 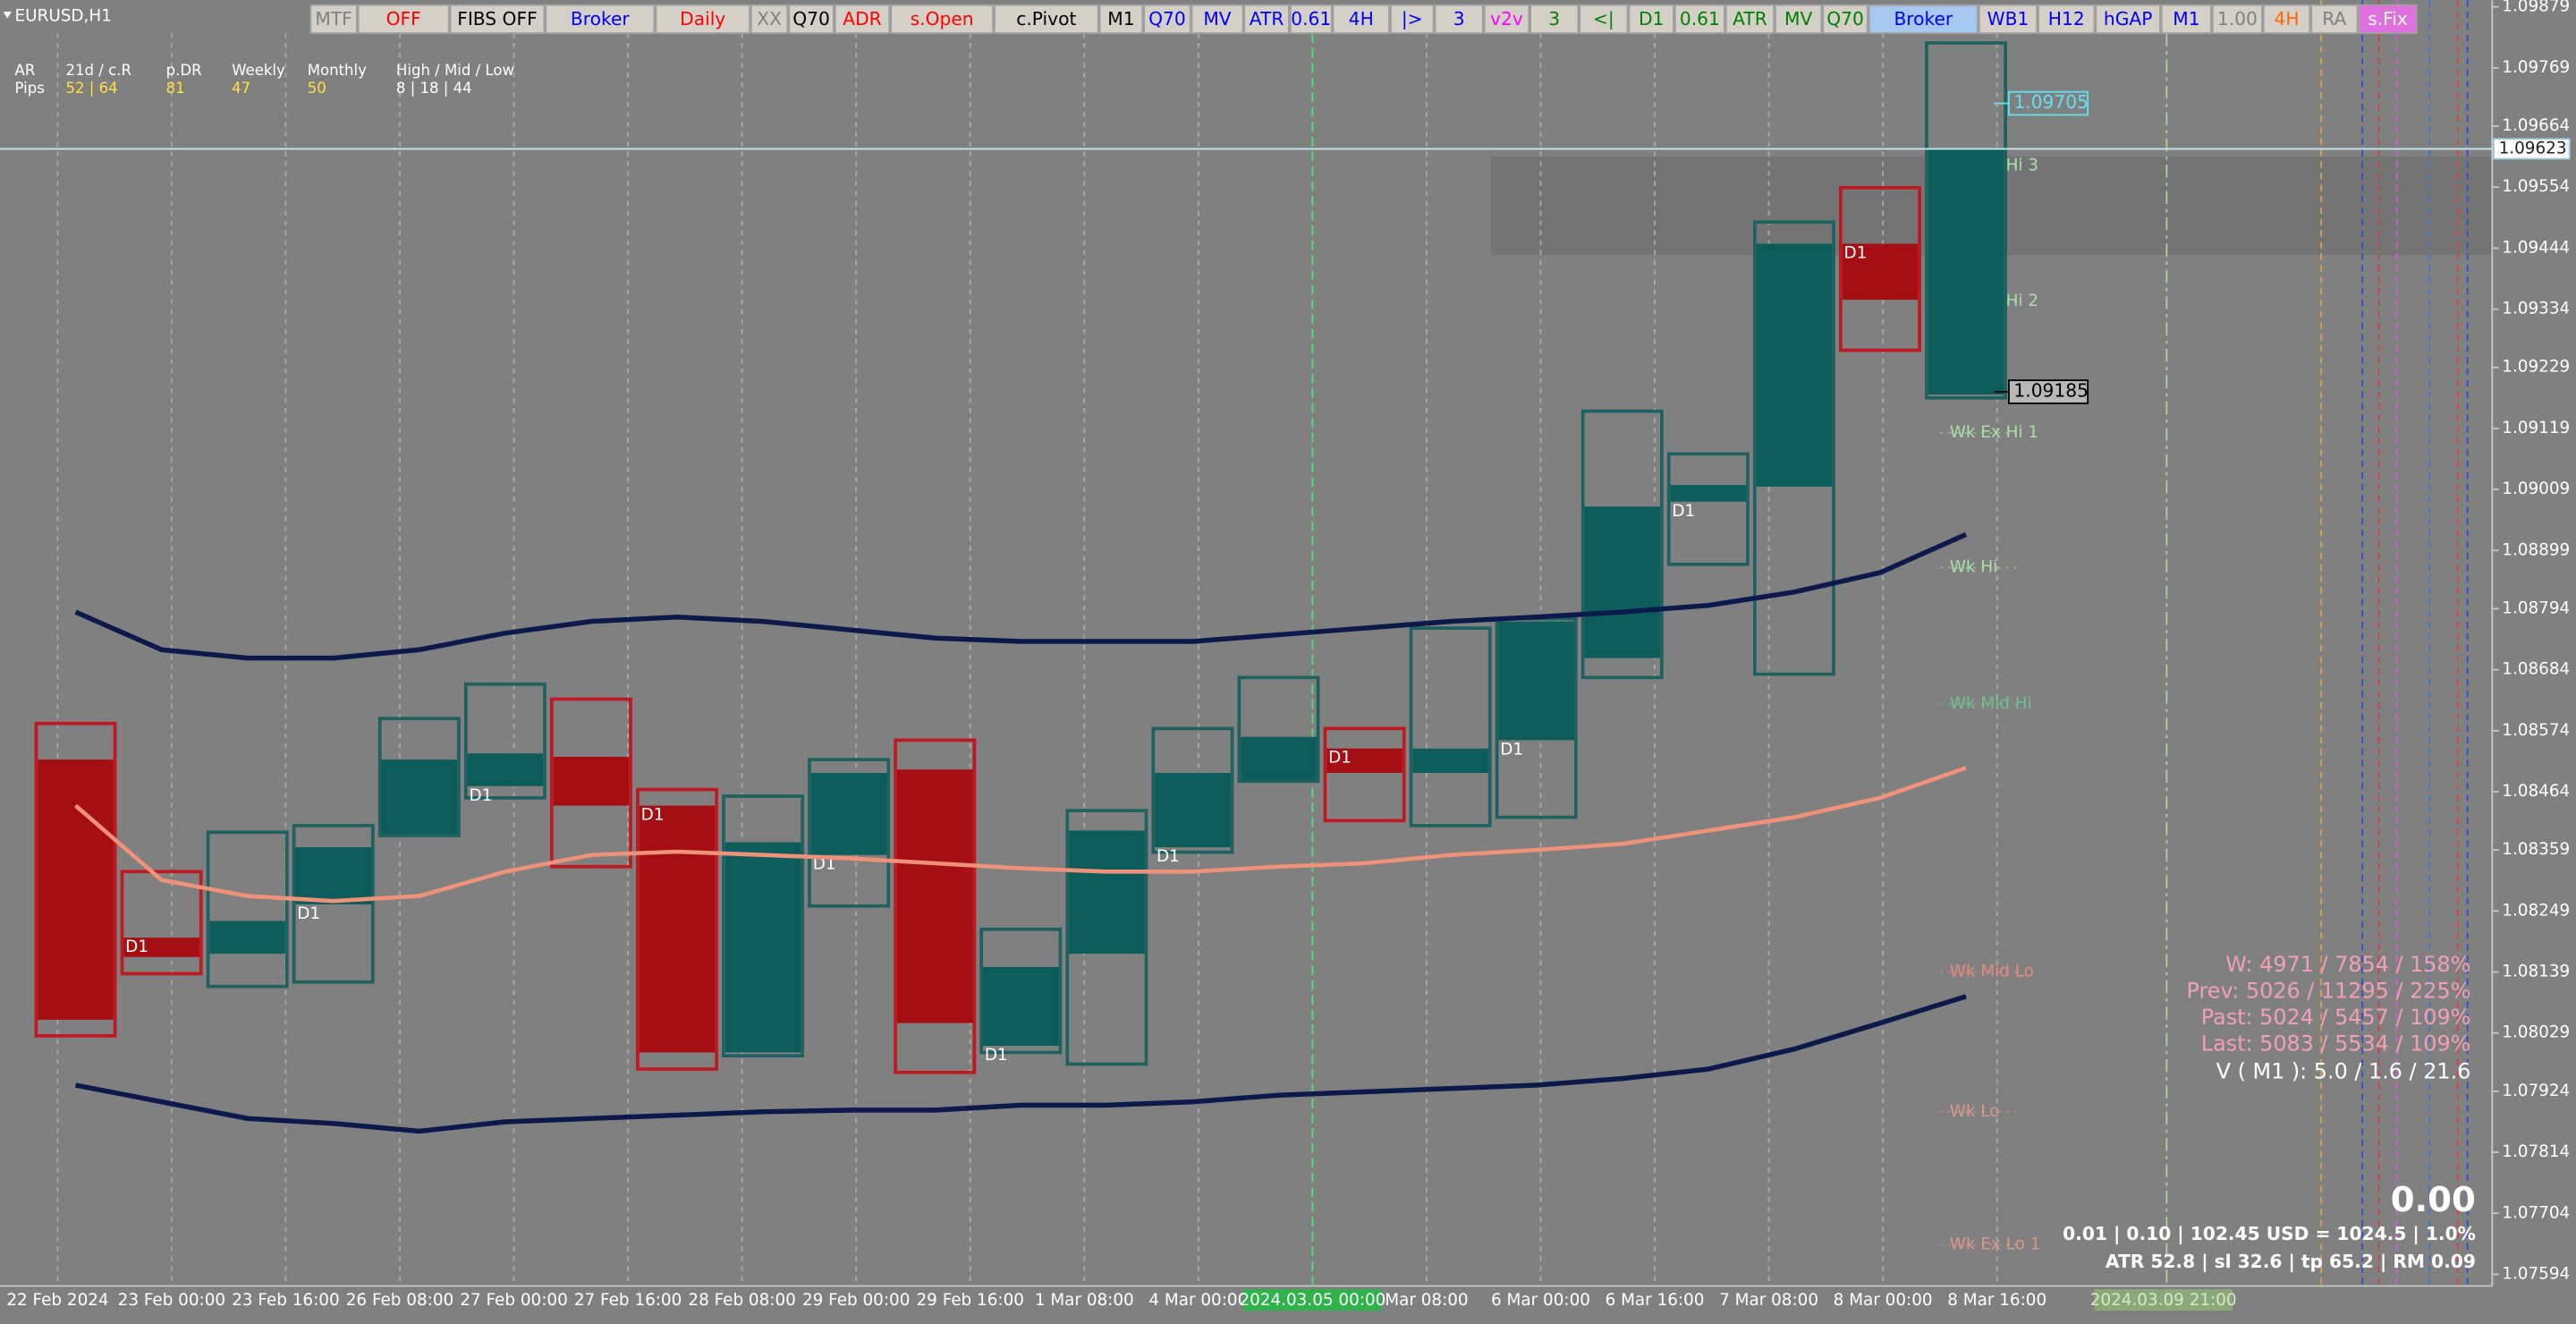 I want to click on box-label: D1, so click(x=1511, y=749).